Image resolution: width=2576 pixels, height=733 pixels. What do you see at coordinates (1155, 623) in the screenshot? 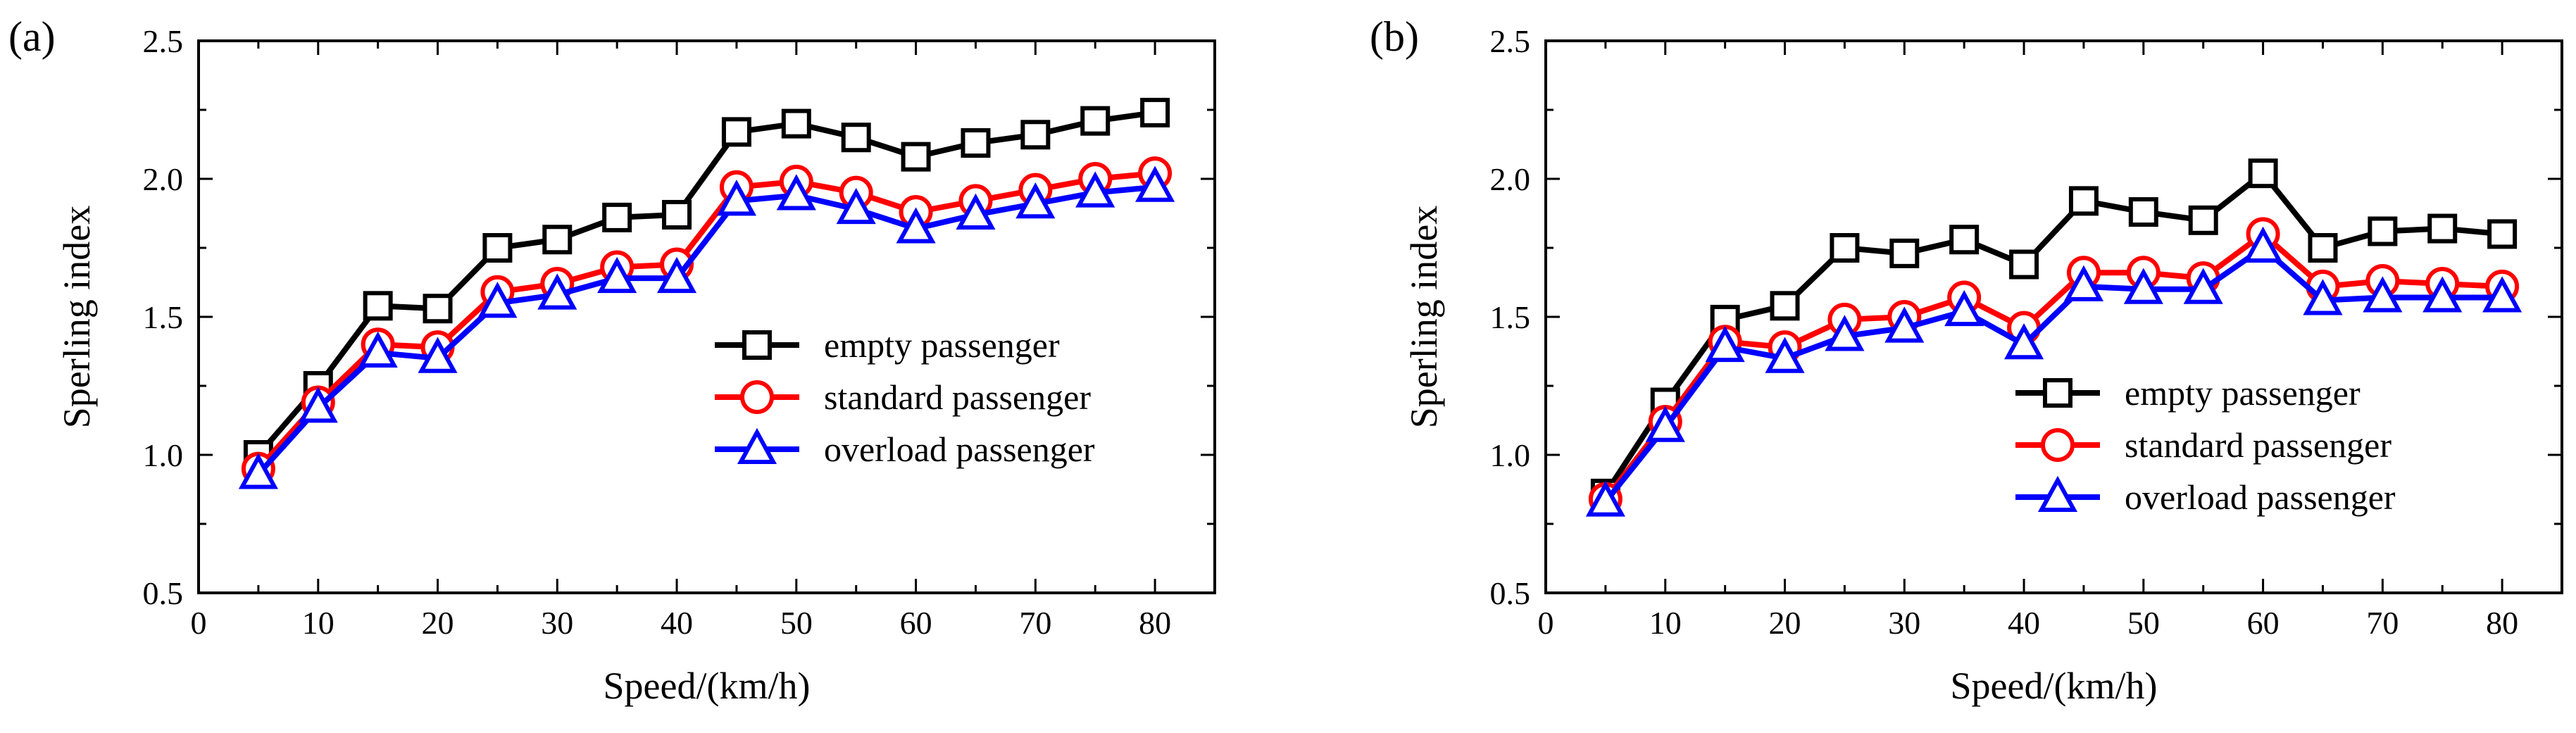
I see `x-tick-label: 80` at bounding box center [1155, 623].